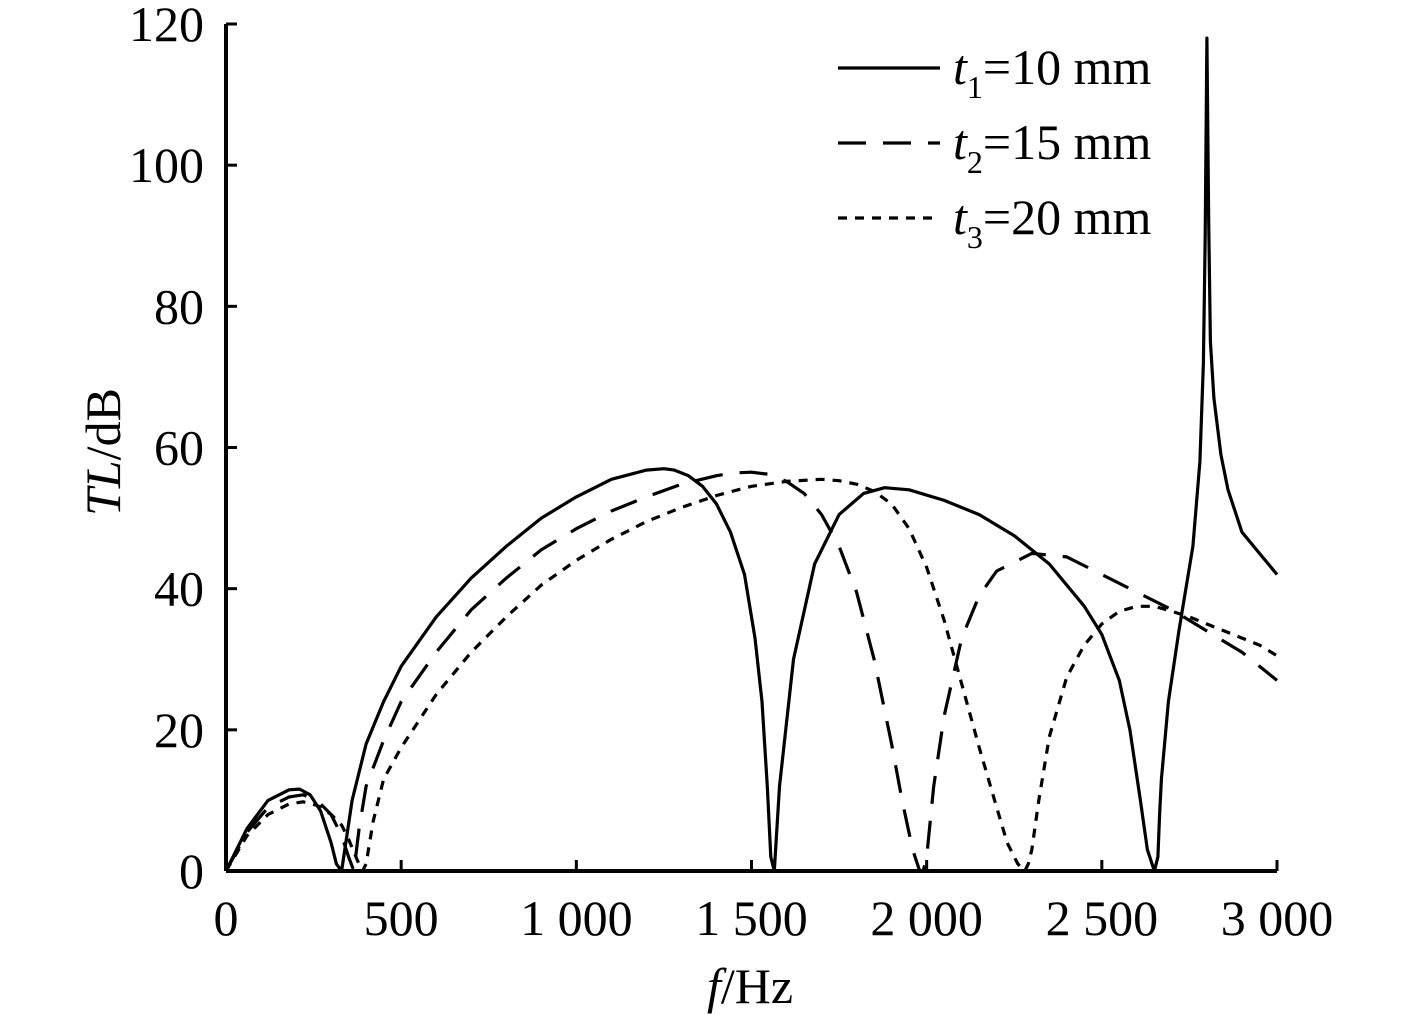  I want to click on x-tick-label: 500, so click(401, 918).